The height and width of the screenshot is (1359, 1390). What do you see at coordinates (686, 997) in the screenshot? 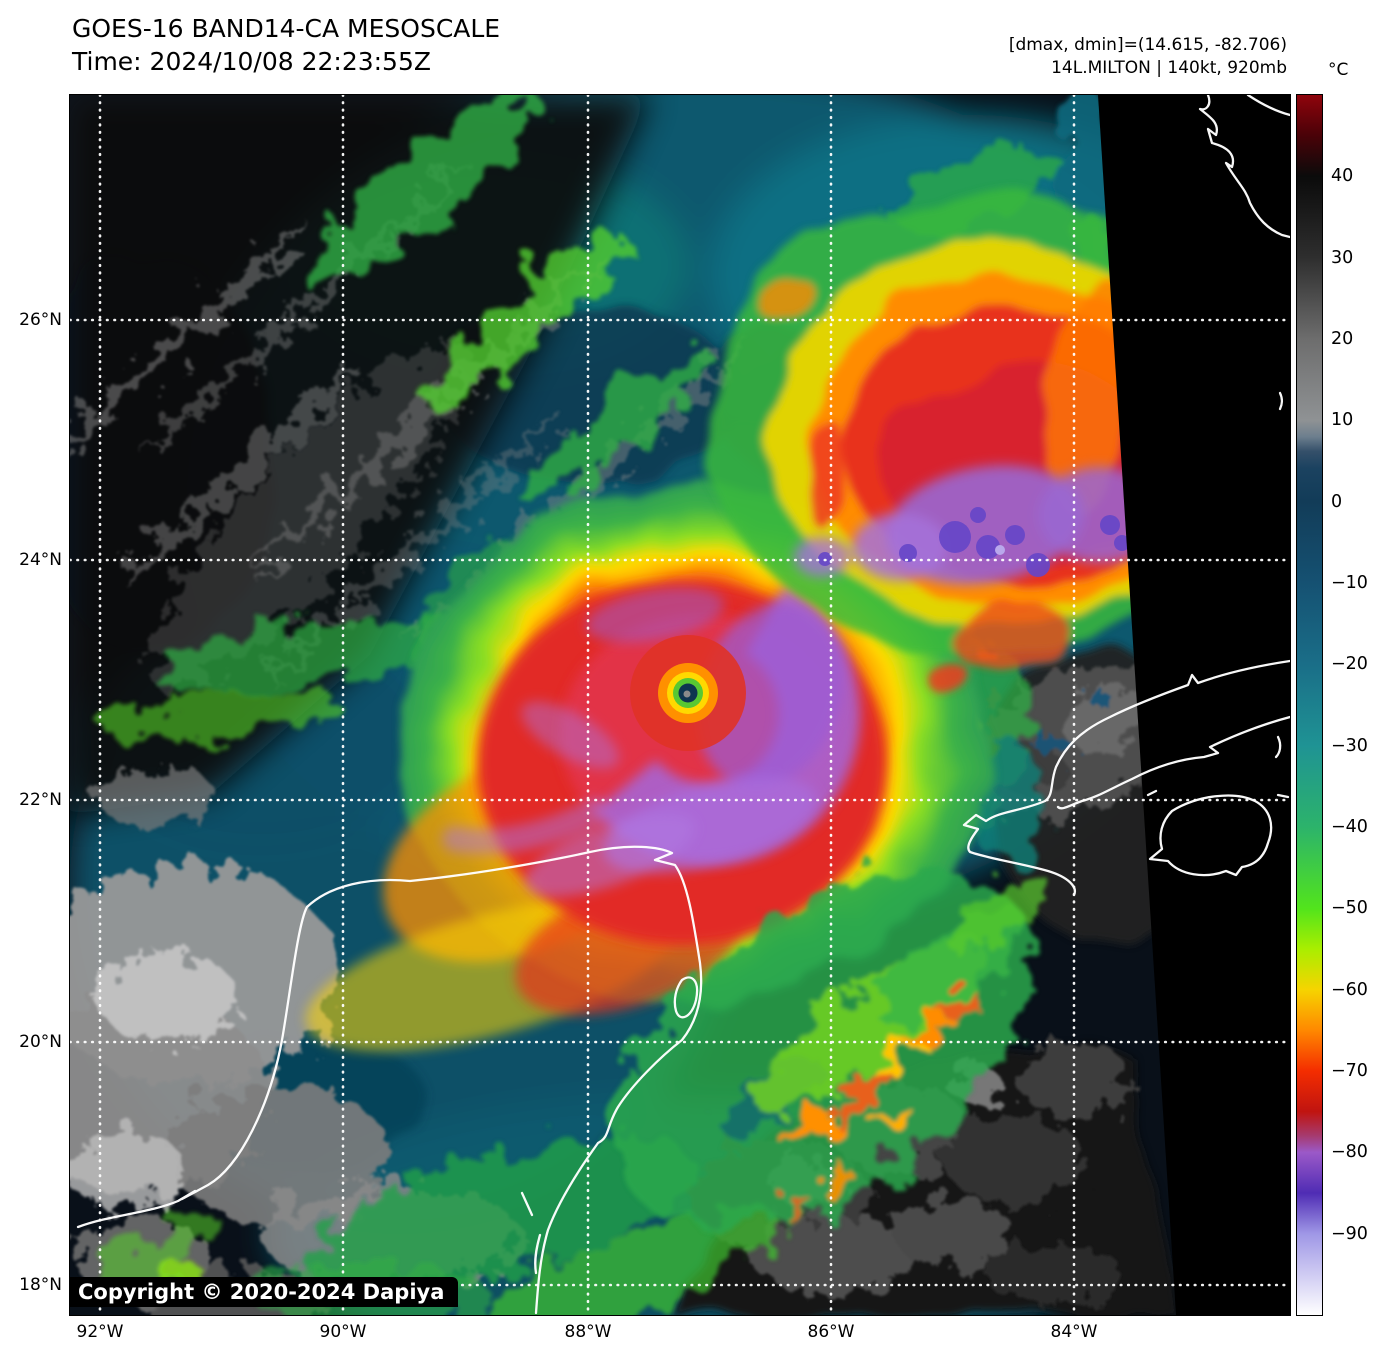
I see `coastline-cozumel` at bounding box center [686, 997].